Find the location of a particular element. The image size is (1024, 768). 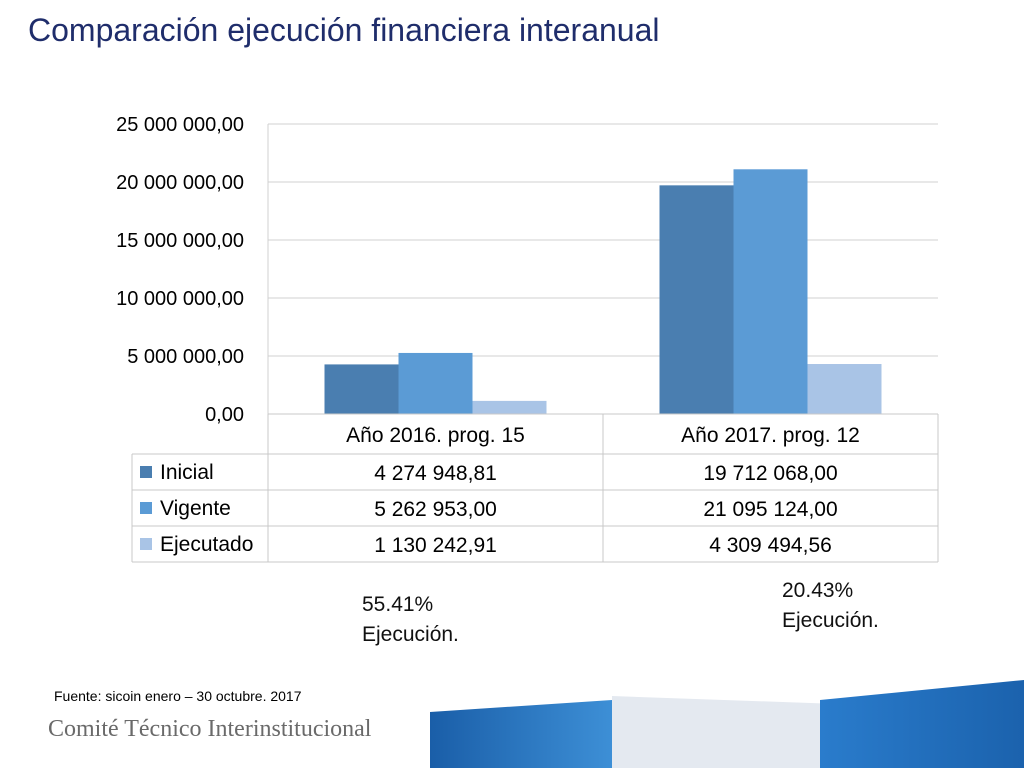

category-label: Año 2017. prog. 12 is located at coordinates (770, 435).